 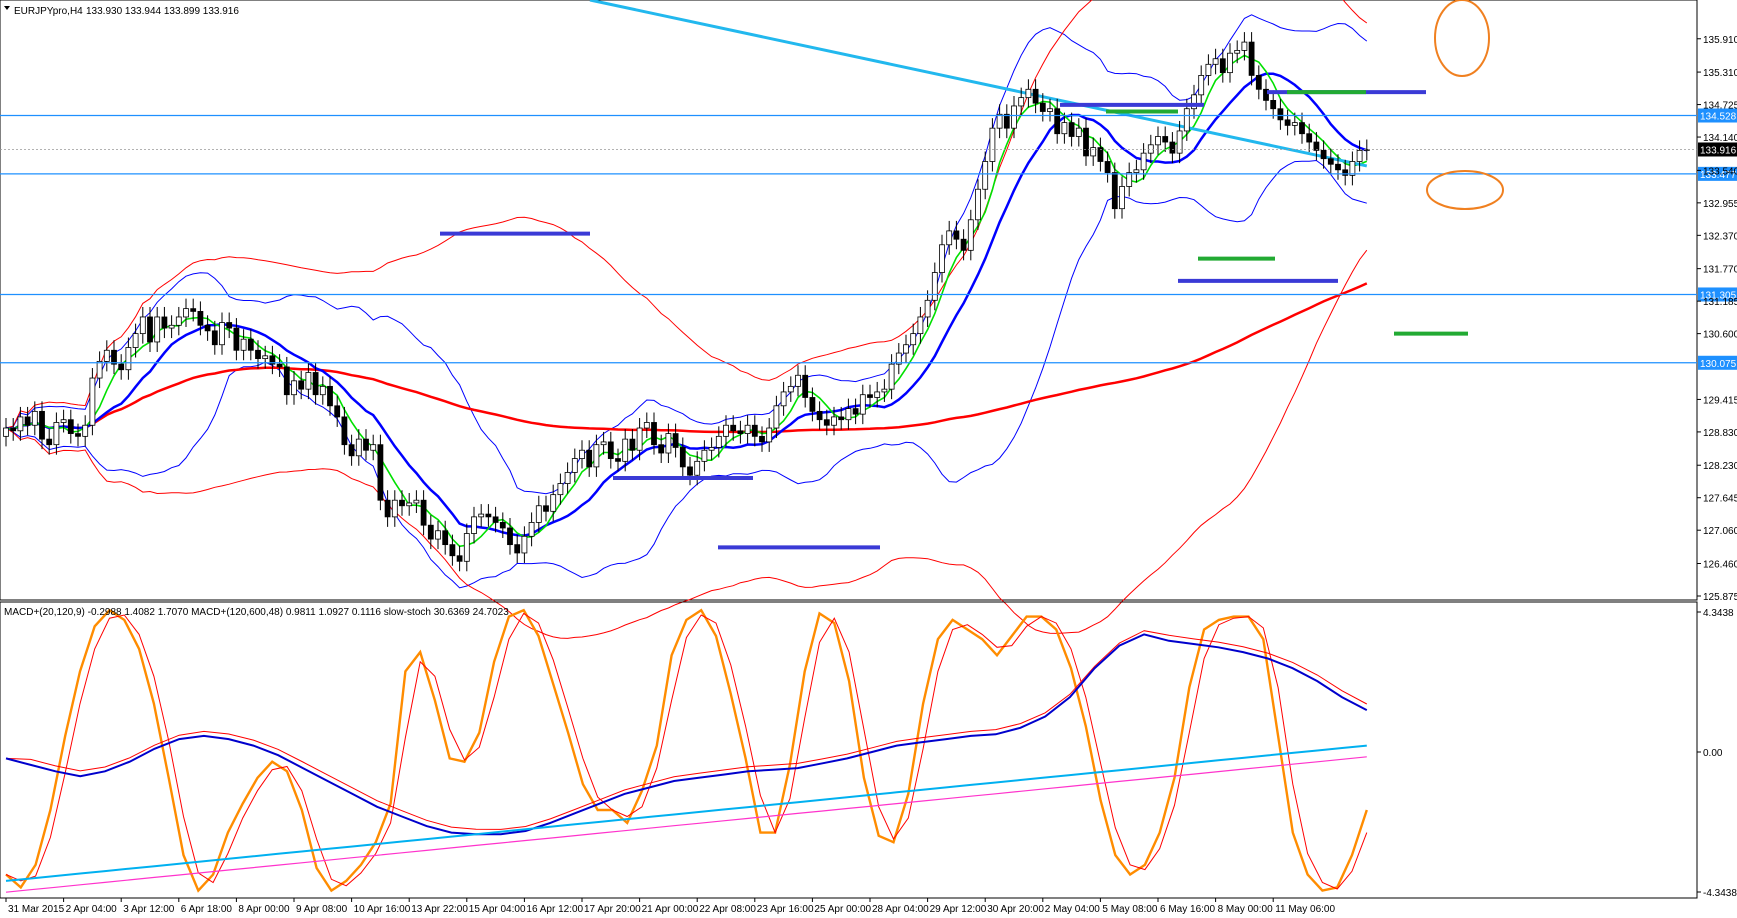 I want to click on level-tag-label: 130.075, so click(x=1718, y=364).